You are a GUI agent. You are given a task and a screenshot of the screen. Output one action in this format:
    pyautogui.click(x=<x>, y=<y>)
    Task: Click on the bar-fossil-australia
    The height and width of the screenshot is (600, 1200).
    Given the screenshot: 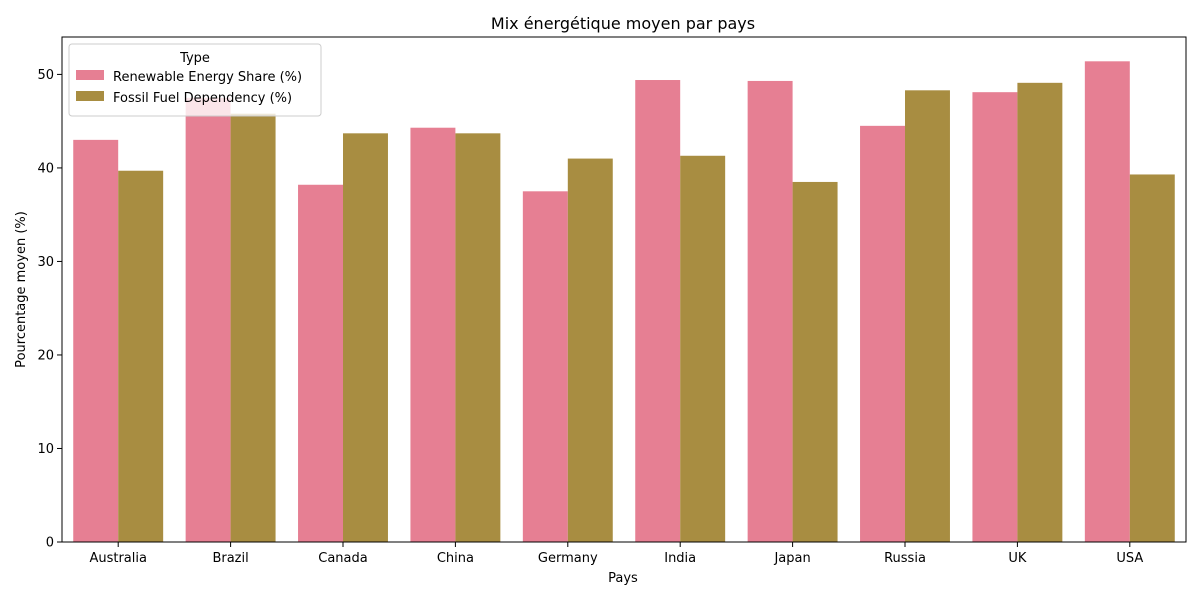 What is the action you would take?
    pyautogui.click(x=141, y=356)
    